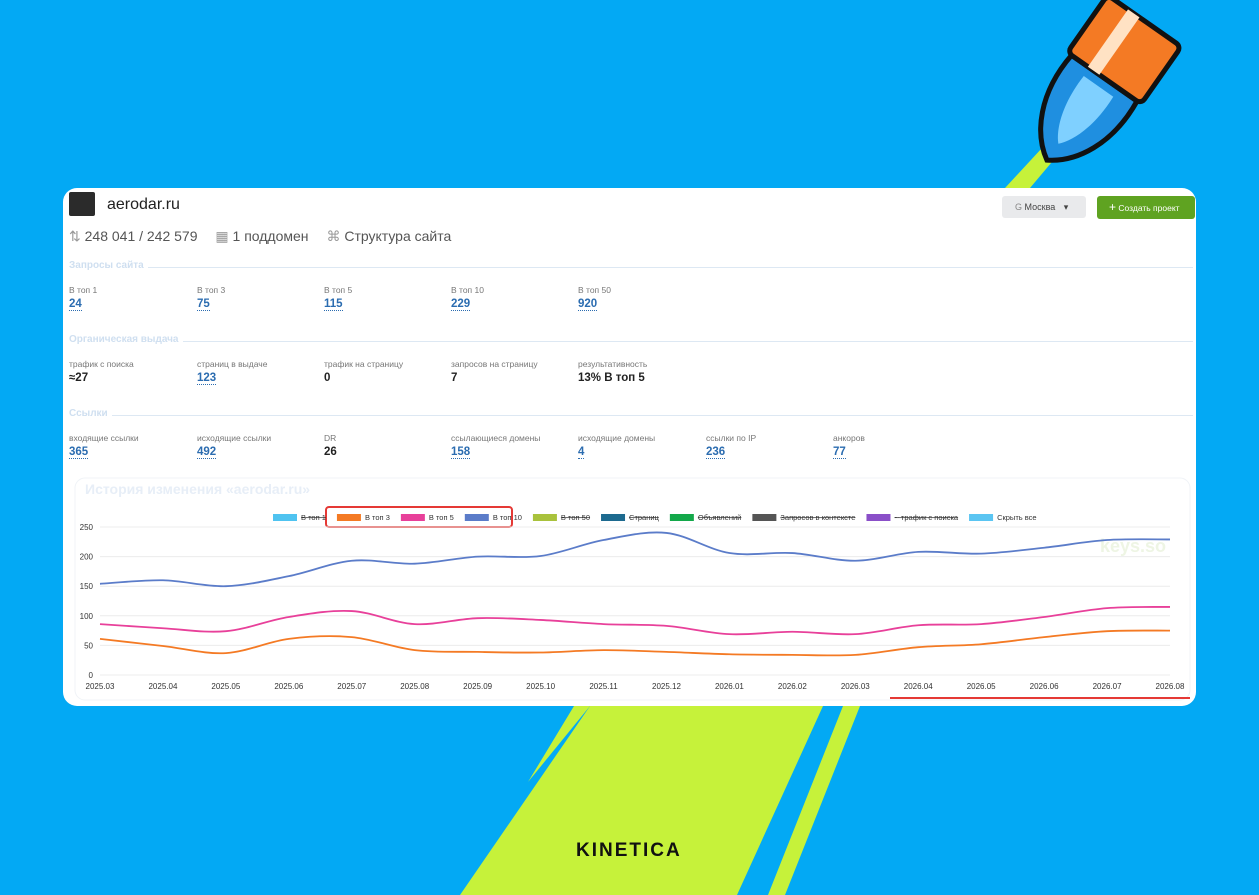  I want to click on region: Москва, so click(1040, 207).